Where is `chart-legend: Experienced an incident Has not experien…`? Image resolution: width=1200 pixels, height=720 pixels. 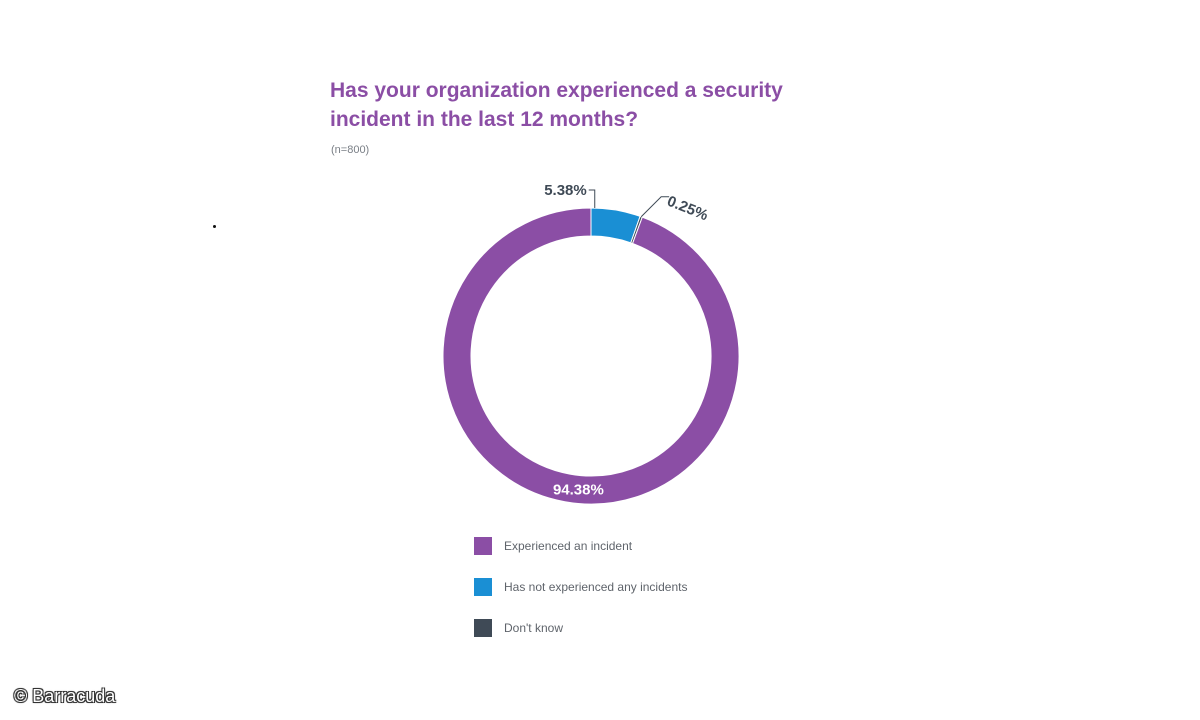
chart-legend: Experienced an incident Has not experien… is located at coordinates (580, 597).